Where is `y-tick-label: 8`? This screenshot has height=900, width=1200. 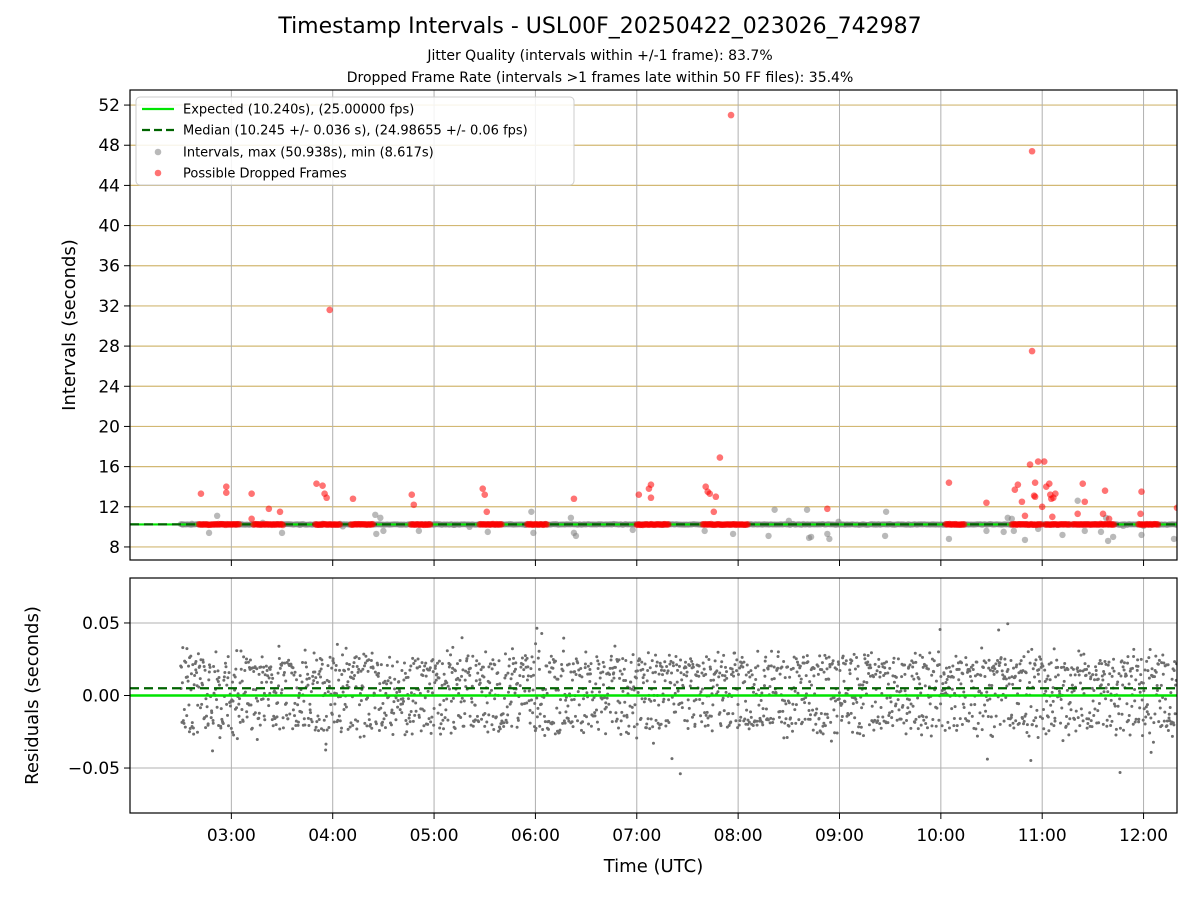 y-tick-label: 8 is located at coordinates (114, 548).